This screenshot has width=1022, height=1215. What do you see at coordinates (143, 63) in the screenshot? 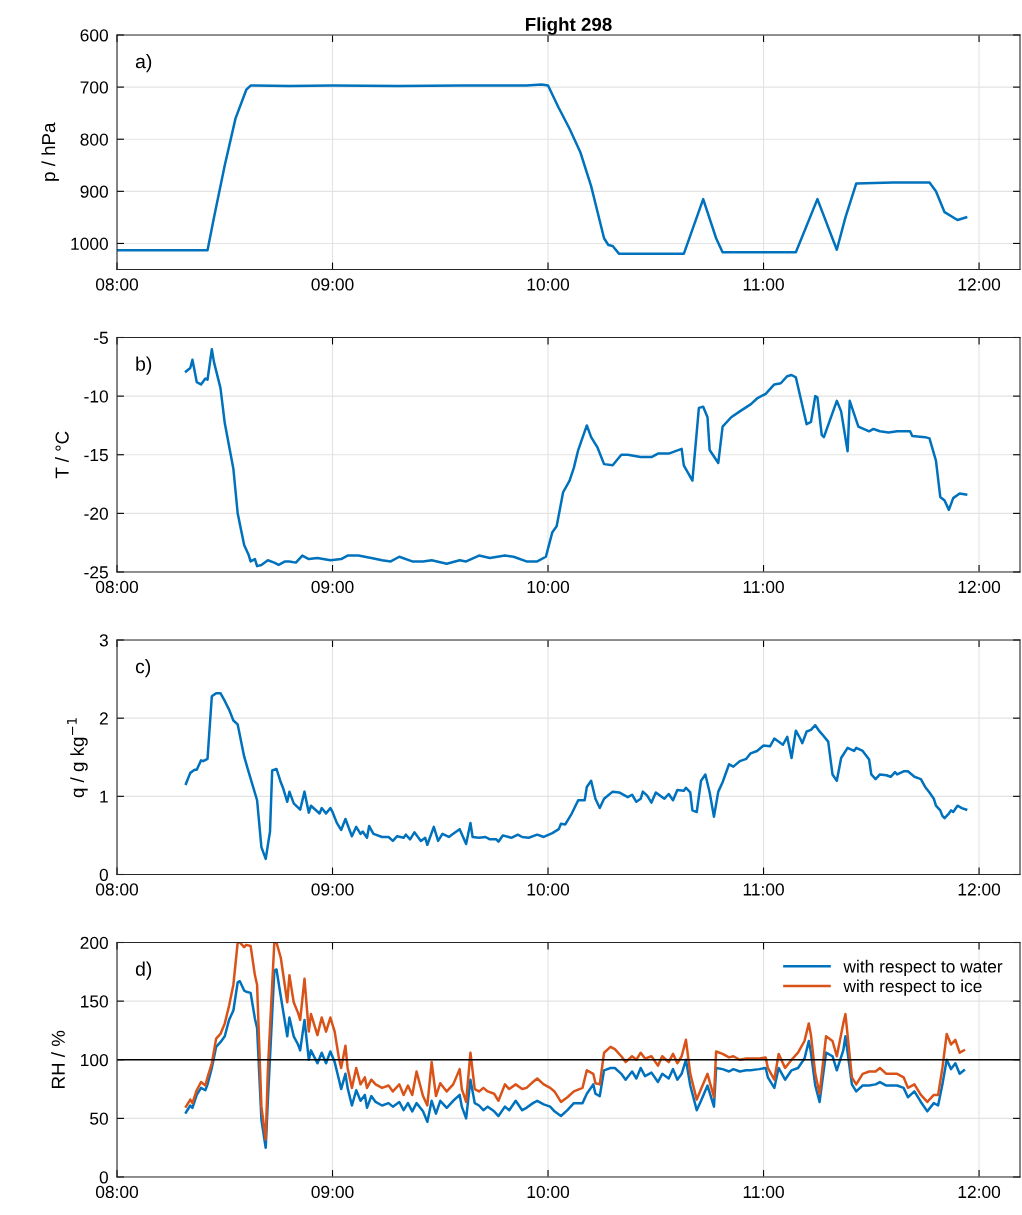
I see `annotation: a)` at bounding box center [143, 63].